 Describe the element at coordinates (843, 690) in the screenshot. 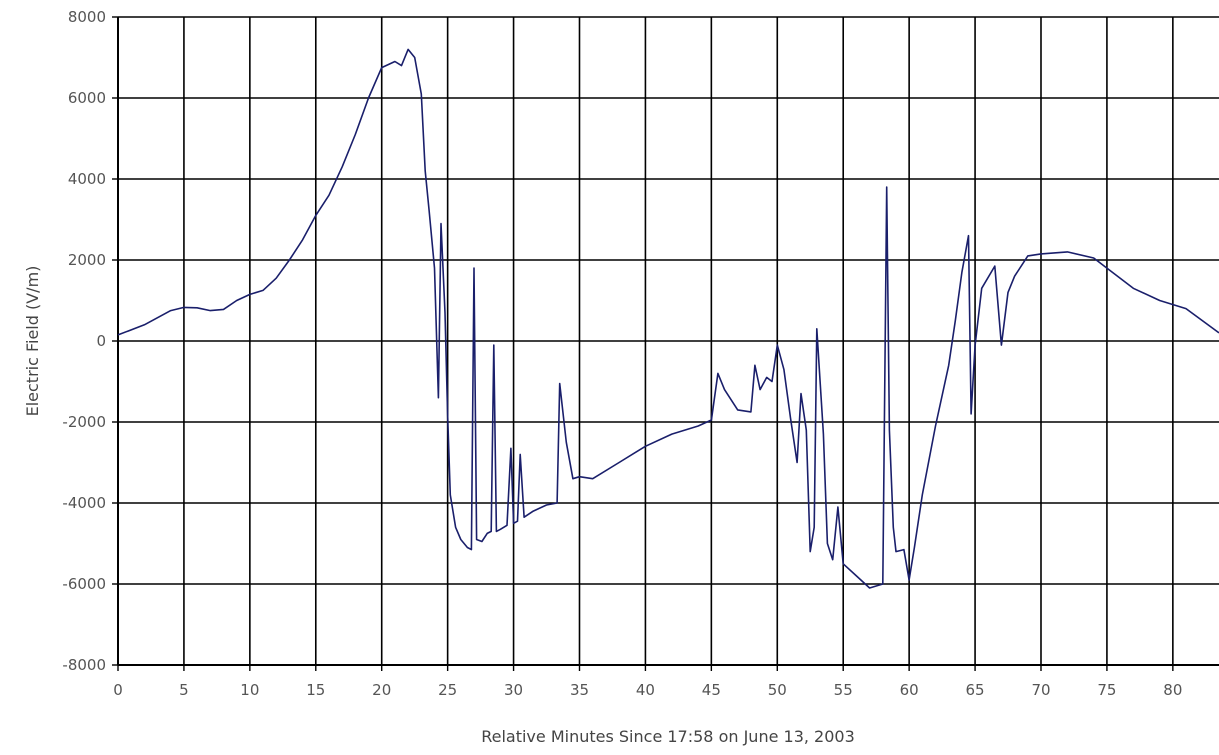

I see `x-tick-label: 55` at that location.